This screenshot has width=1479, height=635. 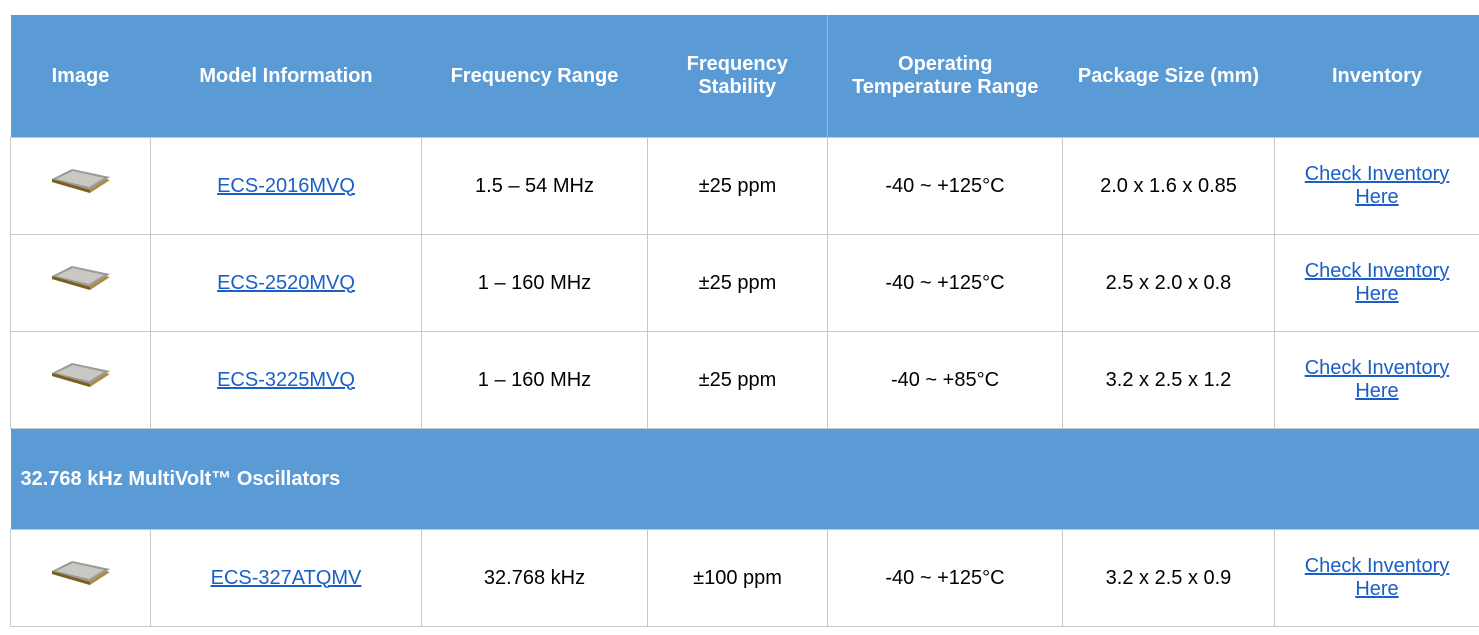 I want to click on column-header: Frequency Stability, so click(x=737, y=76).